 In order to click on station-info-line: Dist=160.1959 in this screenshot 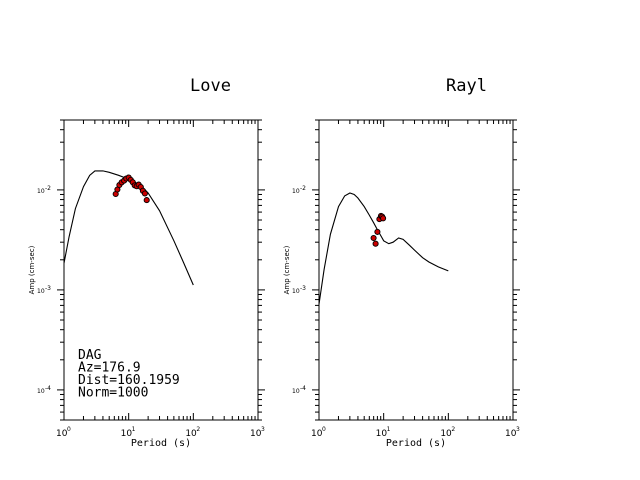, I will do `click(129, 380)`.